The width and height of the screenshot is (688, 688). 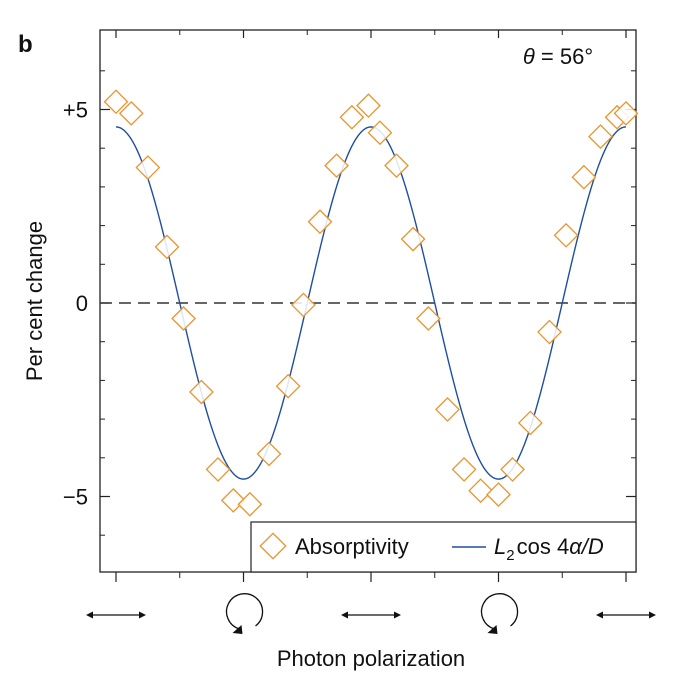 I want to click on legend-fit-D: /D, so click(x=592, y=546).